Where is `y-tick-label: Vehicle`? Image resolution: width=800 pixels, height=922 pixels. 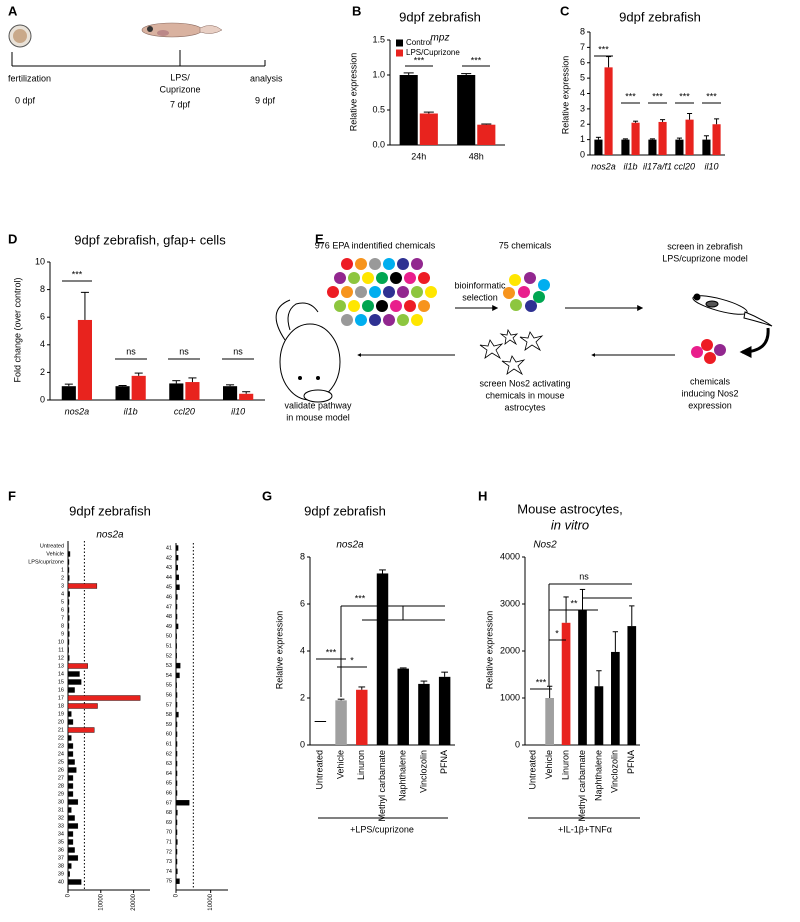
y-tick-label: Vehicle is located at coordinates (55, 554).